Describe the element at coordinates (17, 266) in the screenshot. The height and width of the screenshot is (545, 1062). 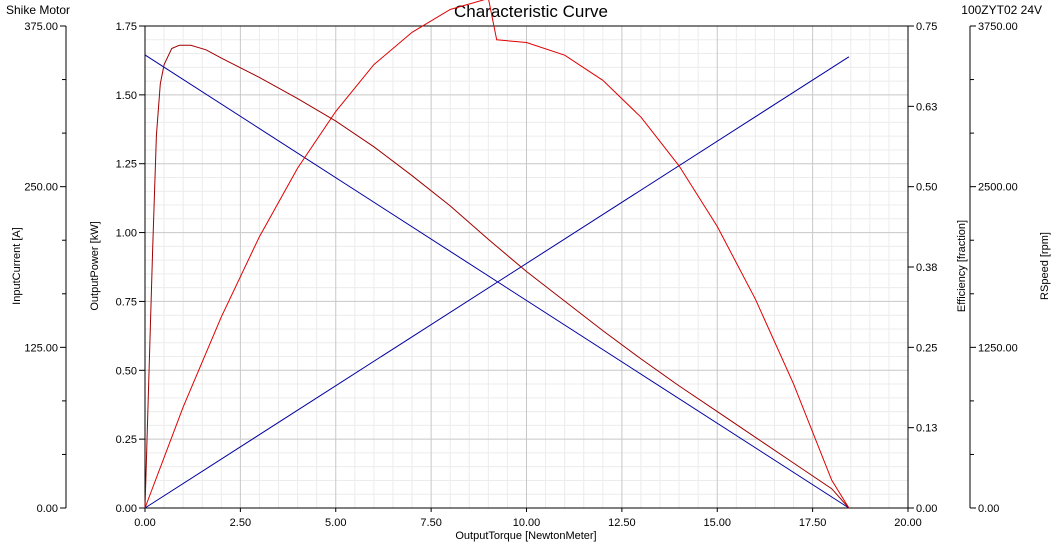
I see `current-axis-label: InputCurrent [A]` at that location.